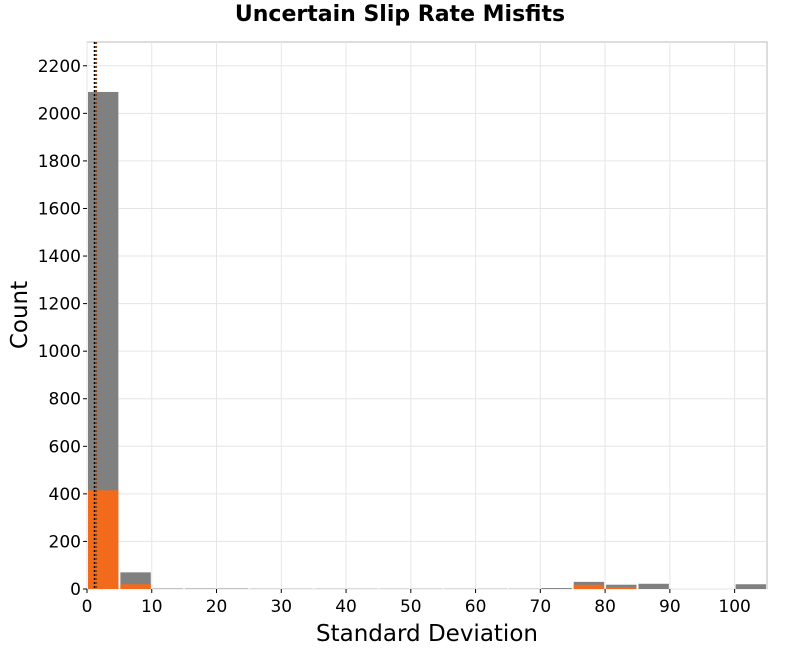  Describe the element at coordinates (65, 400) in the screenshot. I see `y-tick-label: 800` at that location.